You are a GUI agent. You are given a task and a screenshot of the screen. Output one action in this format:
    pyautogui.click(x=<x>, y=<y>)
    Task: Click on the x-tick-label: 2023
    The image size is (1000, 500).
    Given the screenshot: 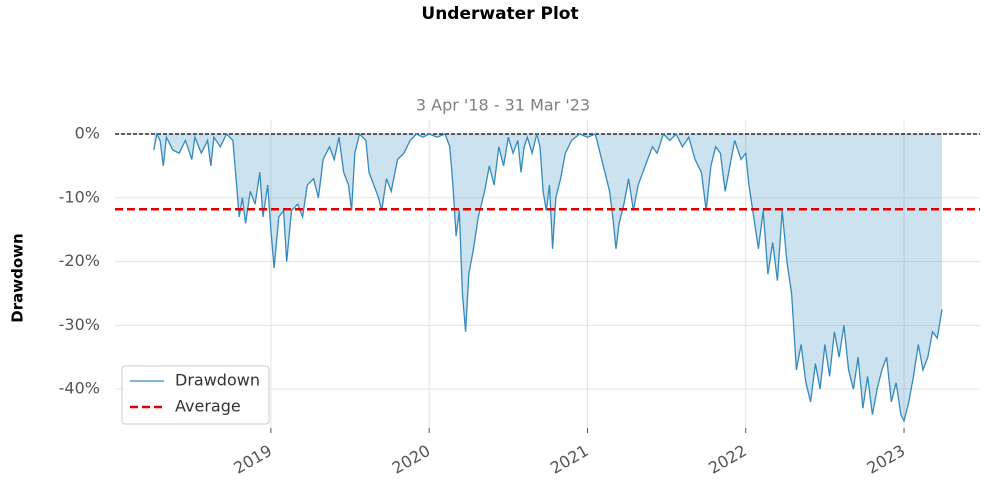 What is the action you would take?
    pyautogui.click(x=886, y=459)
    